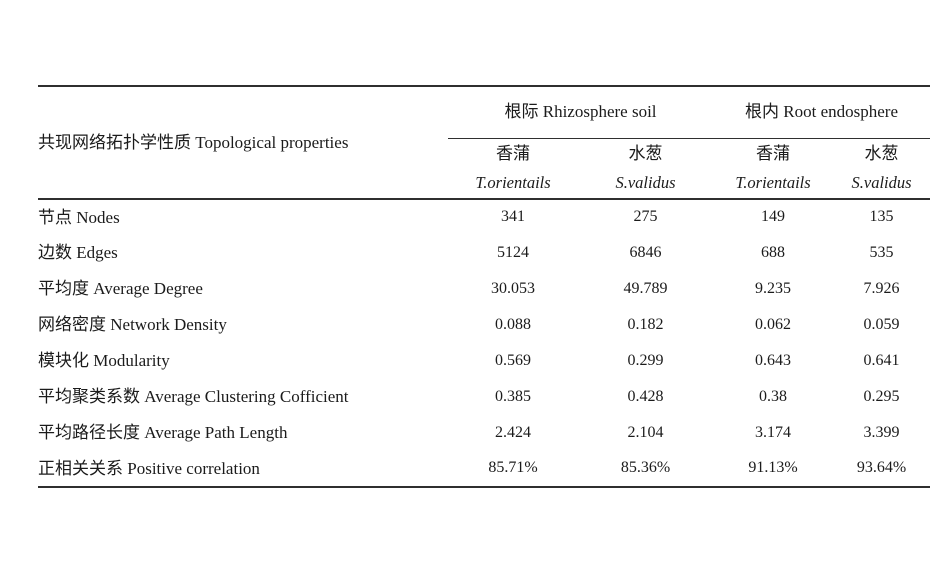 The width and height of the screenshot is (941, 586). What do you see at coordinates (513, 288) in the screenshot?
I see `cell-value: 30.053` at bounding box center [513, 288].